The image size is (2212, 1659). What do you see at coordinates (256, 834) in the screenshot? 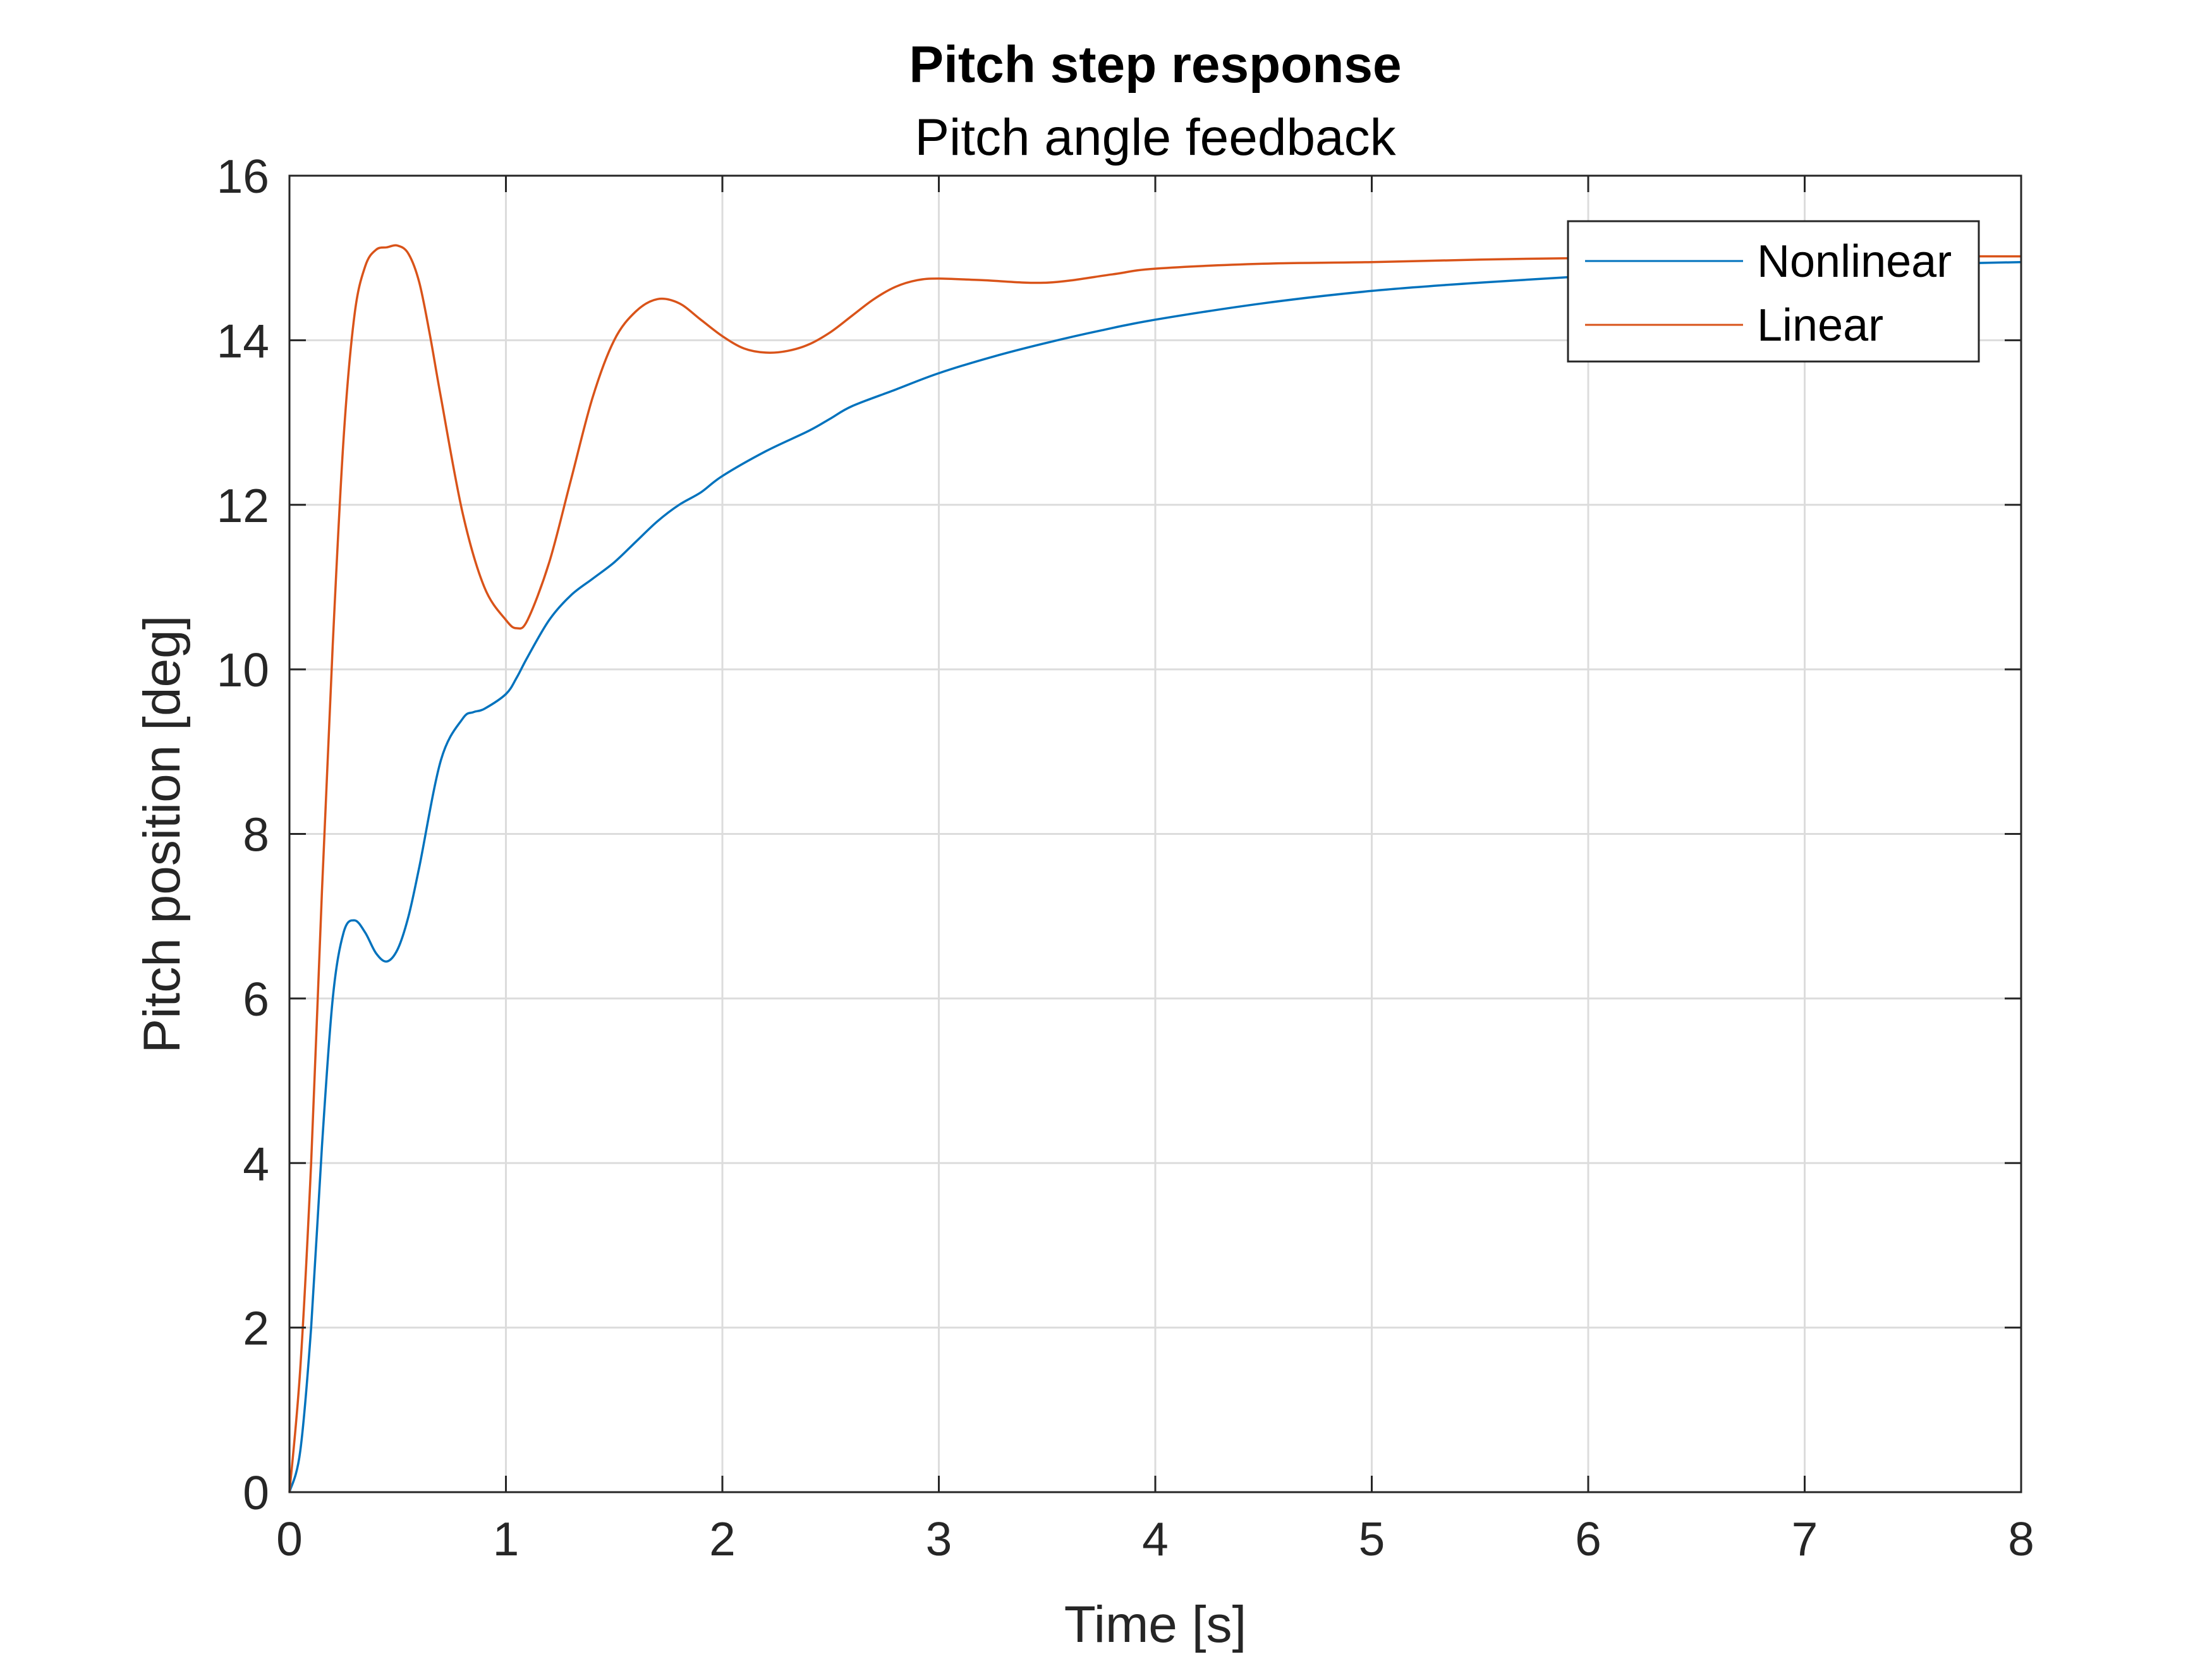
I see `y-tick-label: 8` at bounding box center [256, 834].